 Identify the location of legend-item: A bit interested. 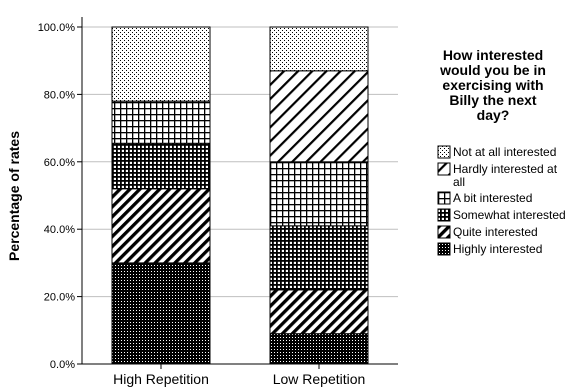
(484, 198).